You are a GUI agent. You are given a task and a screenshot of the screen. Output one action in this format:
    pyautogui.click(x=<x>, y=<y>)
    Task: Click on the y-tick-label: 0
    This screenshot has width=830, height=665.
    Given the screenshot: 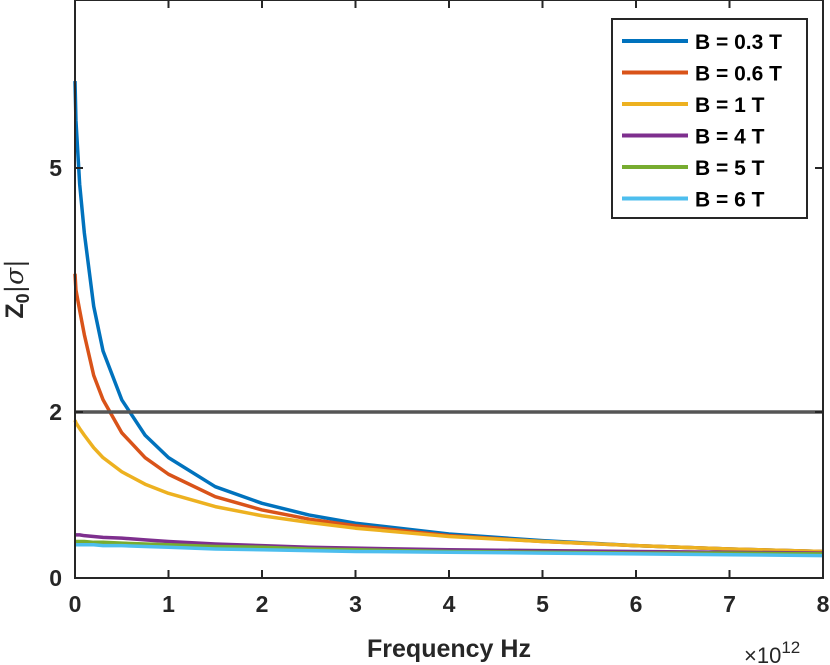 What is the action you would take?
    pyautogui.click(x=55, y=578)
    